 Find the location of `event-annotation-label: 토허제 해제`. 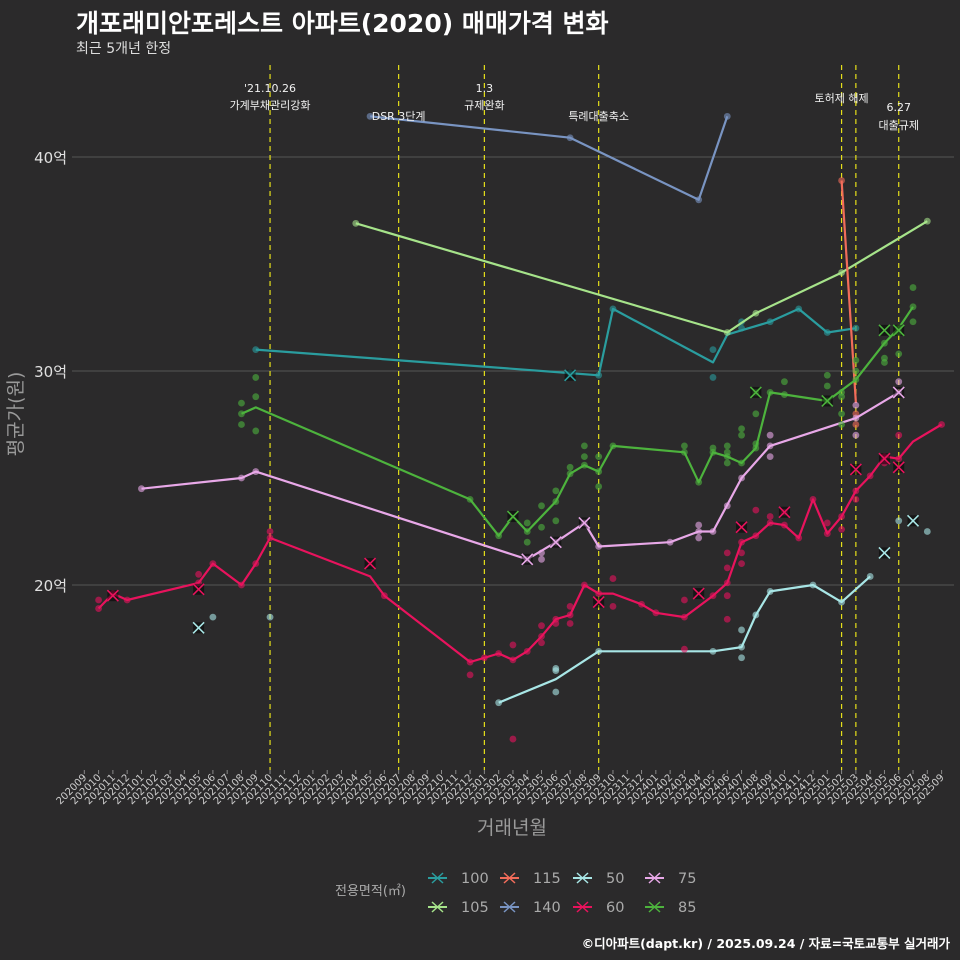

event-annotation-label: 토허제 해제 is located at coordinates (842, 98).